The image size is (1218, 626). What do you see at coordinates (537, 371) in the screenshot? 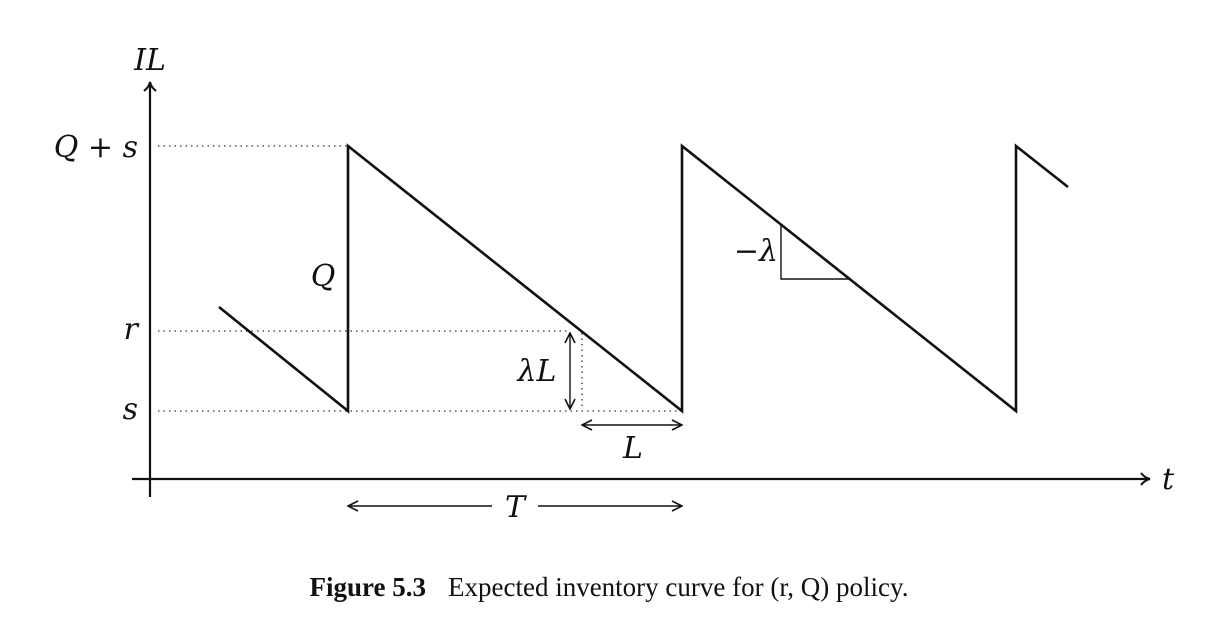
I see `lead-demand-label: λL` at bounding box center [537, 371].